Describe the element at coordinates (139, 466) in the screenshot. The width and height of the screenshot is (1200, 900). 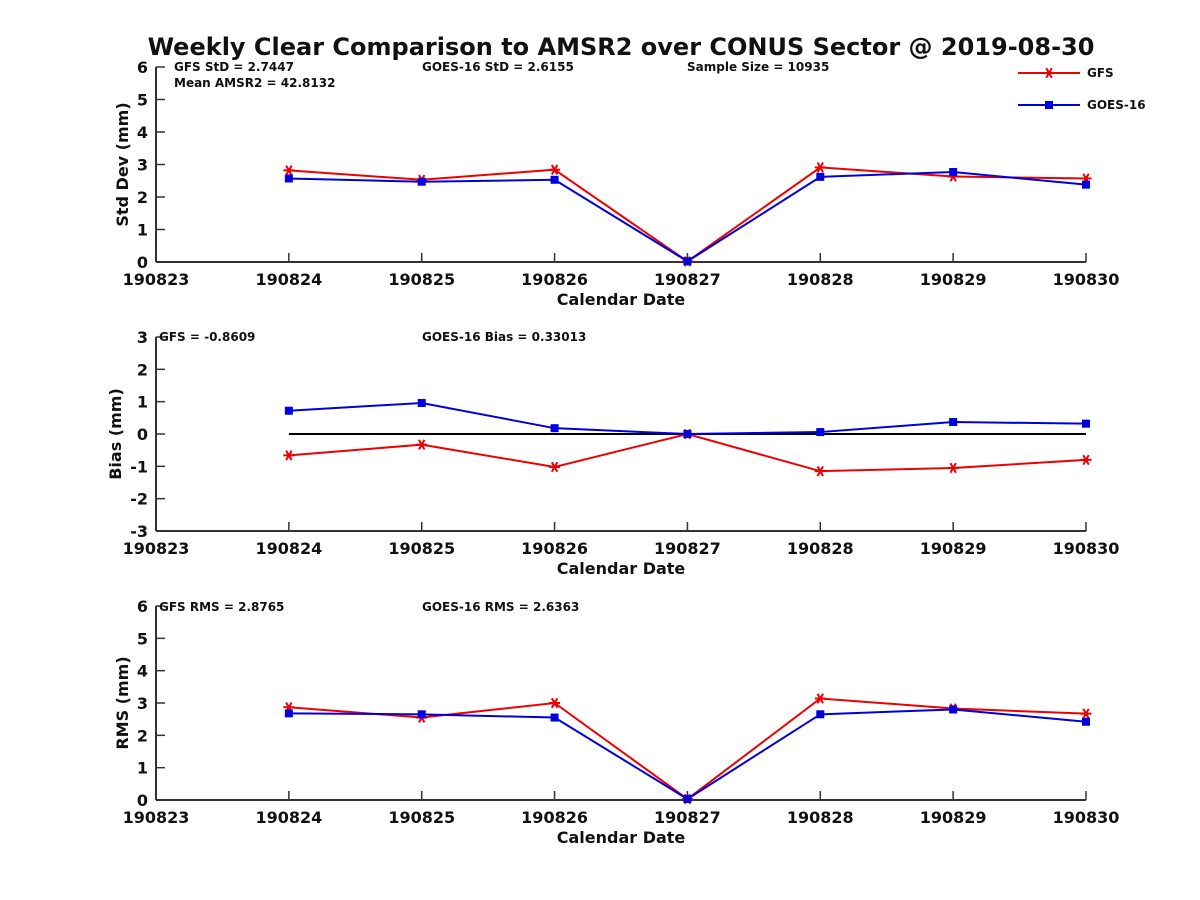
I see `y-tick-label: -1` at that location.